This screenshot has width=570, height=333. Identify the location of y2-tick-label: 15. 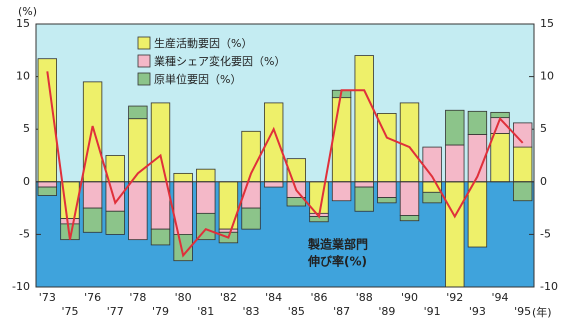
(547, 23).